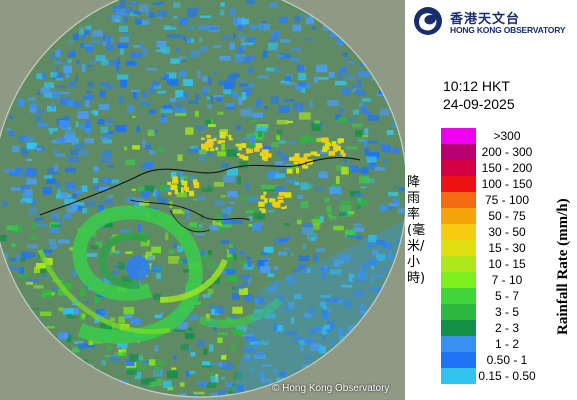  What do you see at coordinates (506, 344) in the screenshot?
I see `legend-label: 1 - 2` at bounding box center [506, 344].